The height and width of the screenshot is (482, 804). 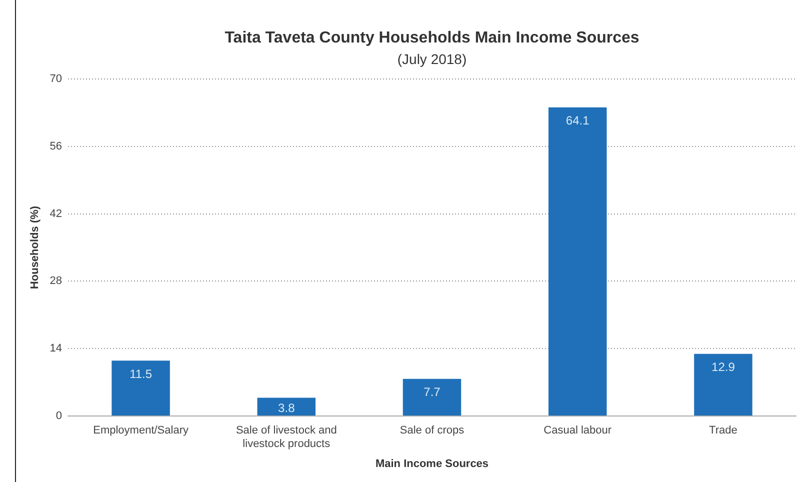 I want to click on x-tick-label: Sale of livestock and livestock products, so click(x=286, y=437).